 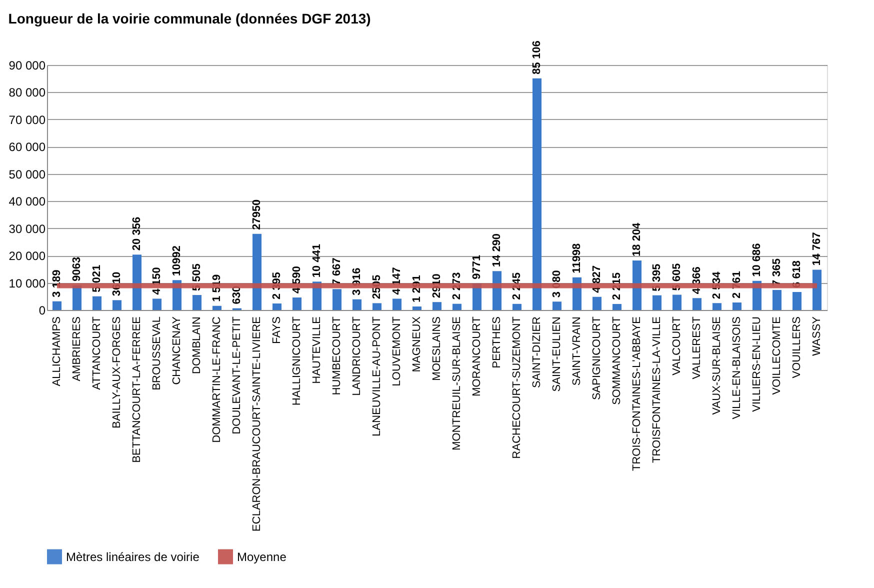 I want to click on x-tick-label: BROUSSEVAL, so click(x=157, y=353).